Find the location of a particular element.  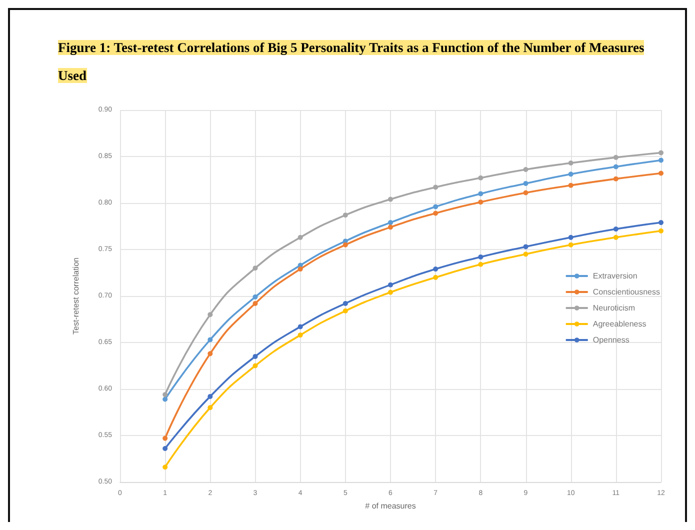

chart-title: Figure 1: Test-retest Correlations of Big 5 Personality Traits as a Function of the Number of Measures Used is located at coordinates (351, 61).